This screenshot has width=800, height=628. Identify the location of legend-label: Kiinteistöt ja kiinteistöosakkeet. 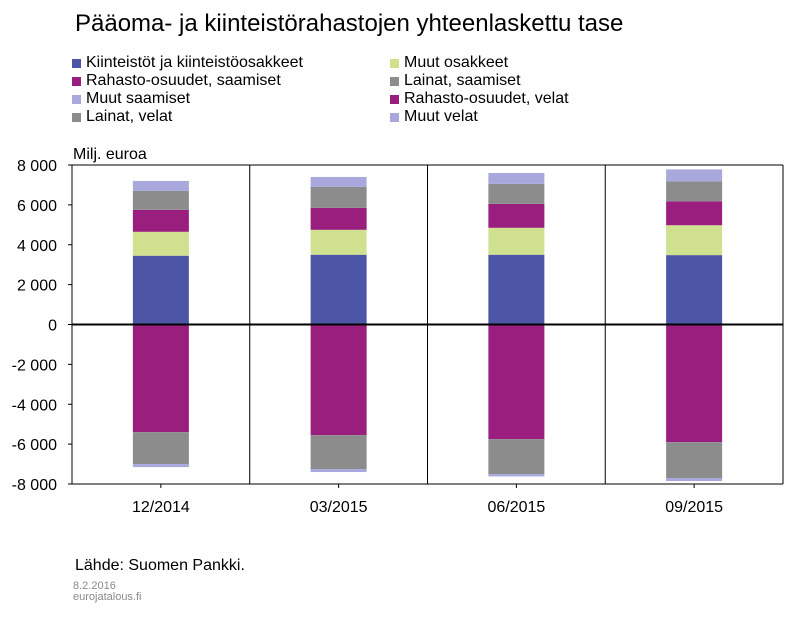
(194, 62).